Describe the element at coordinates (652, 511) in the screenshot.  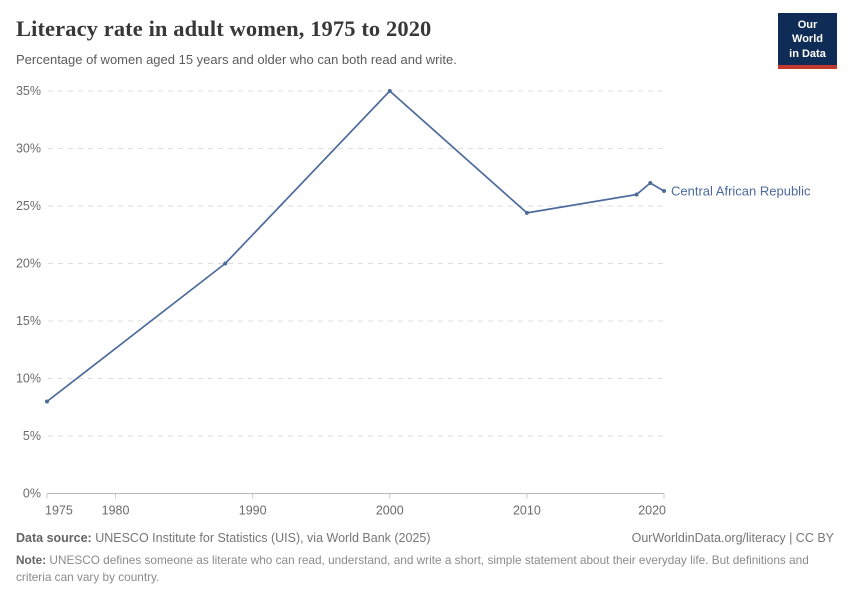
I see `x-tick-label: 2020` at that location.